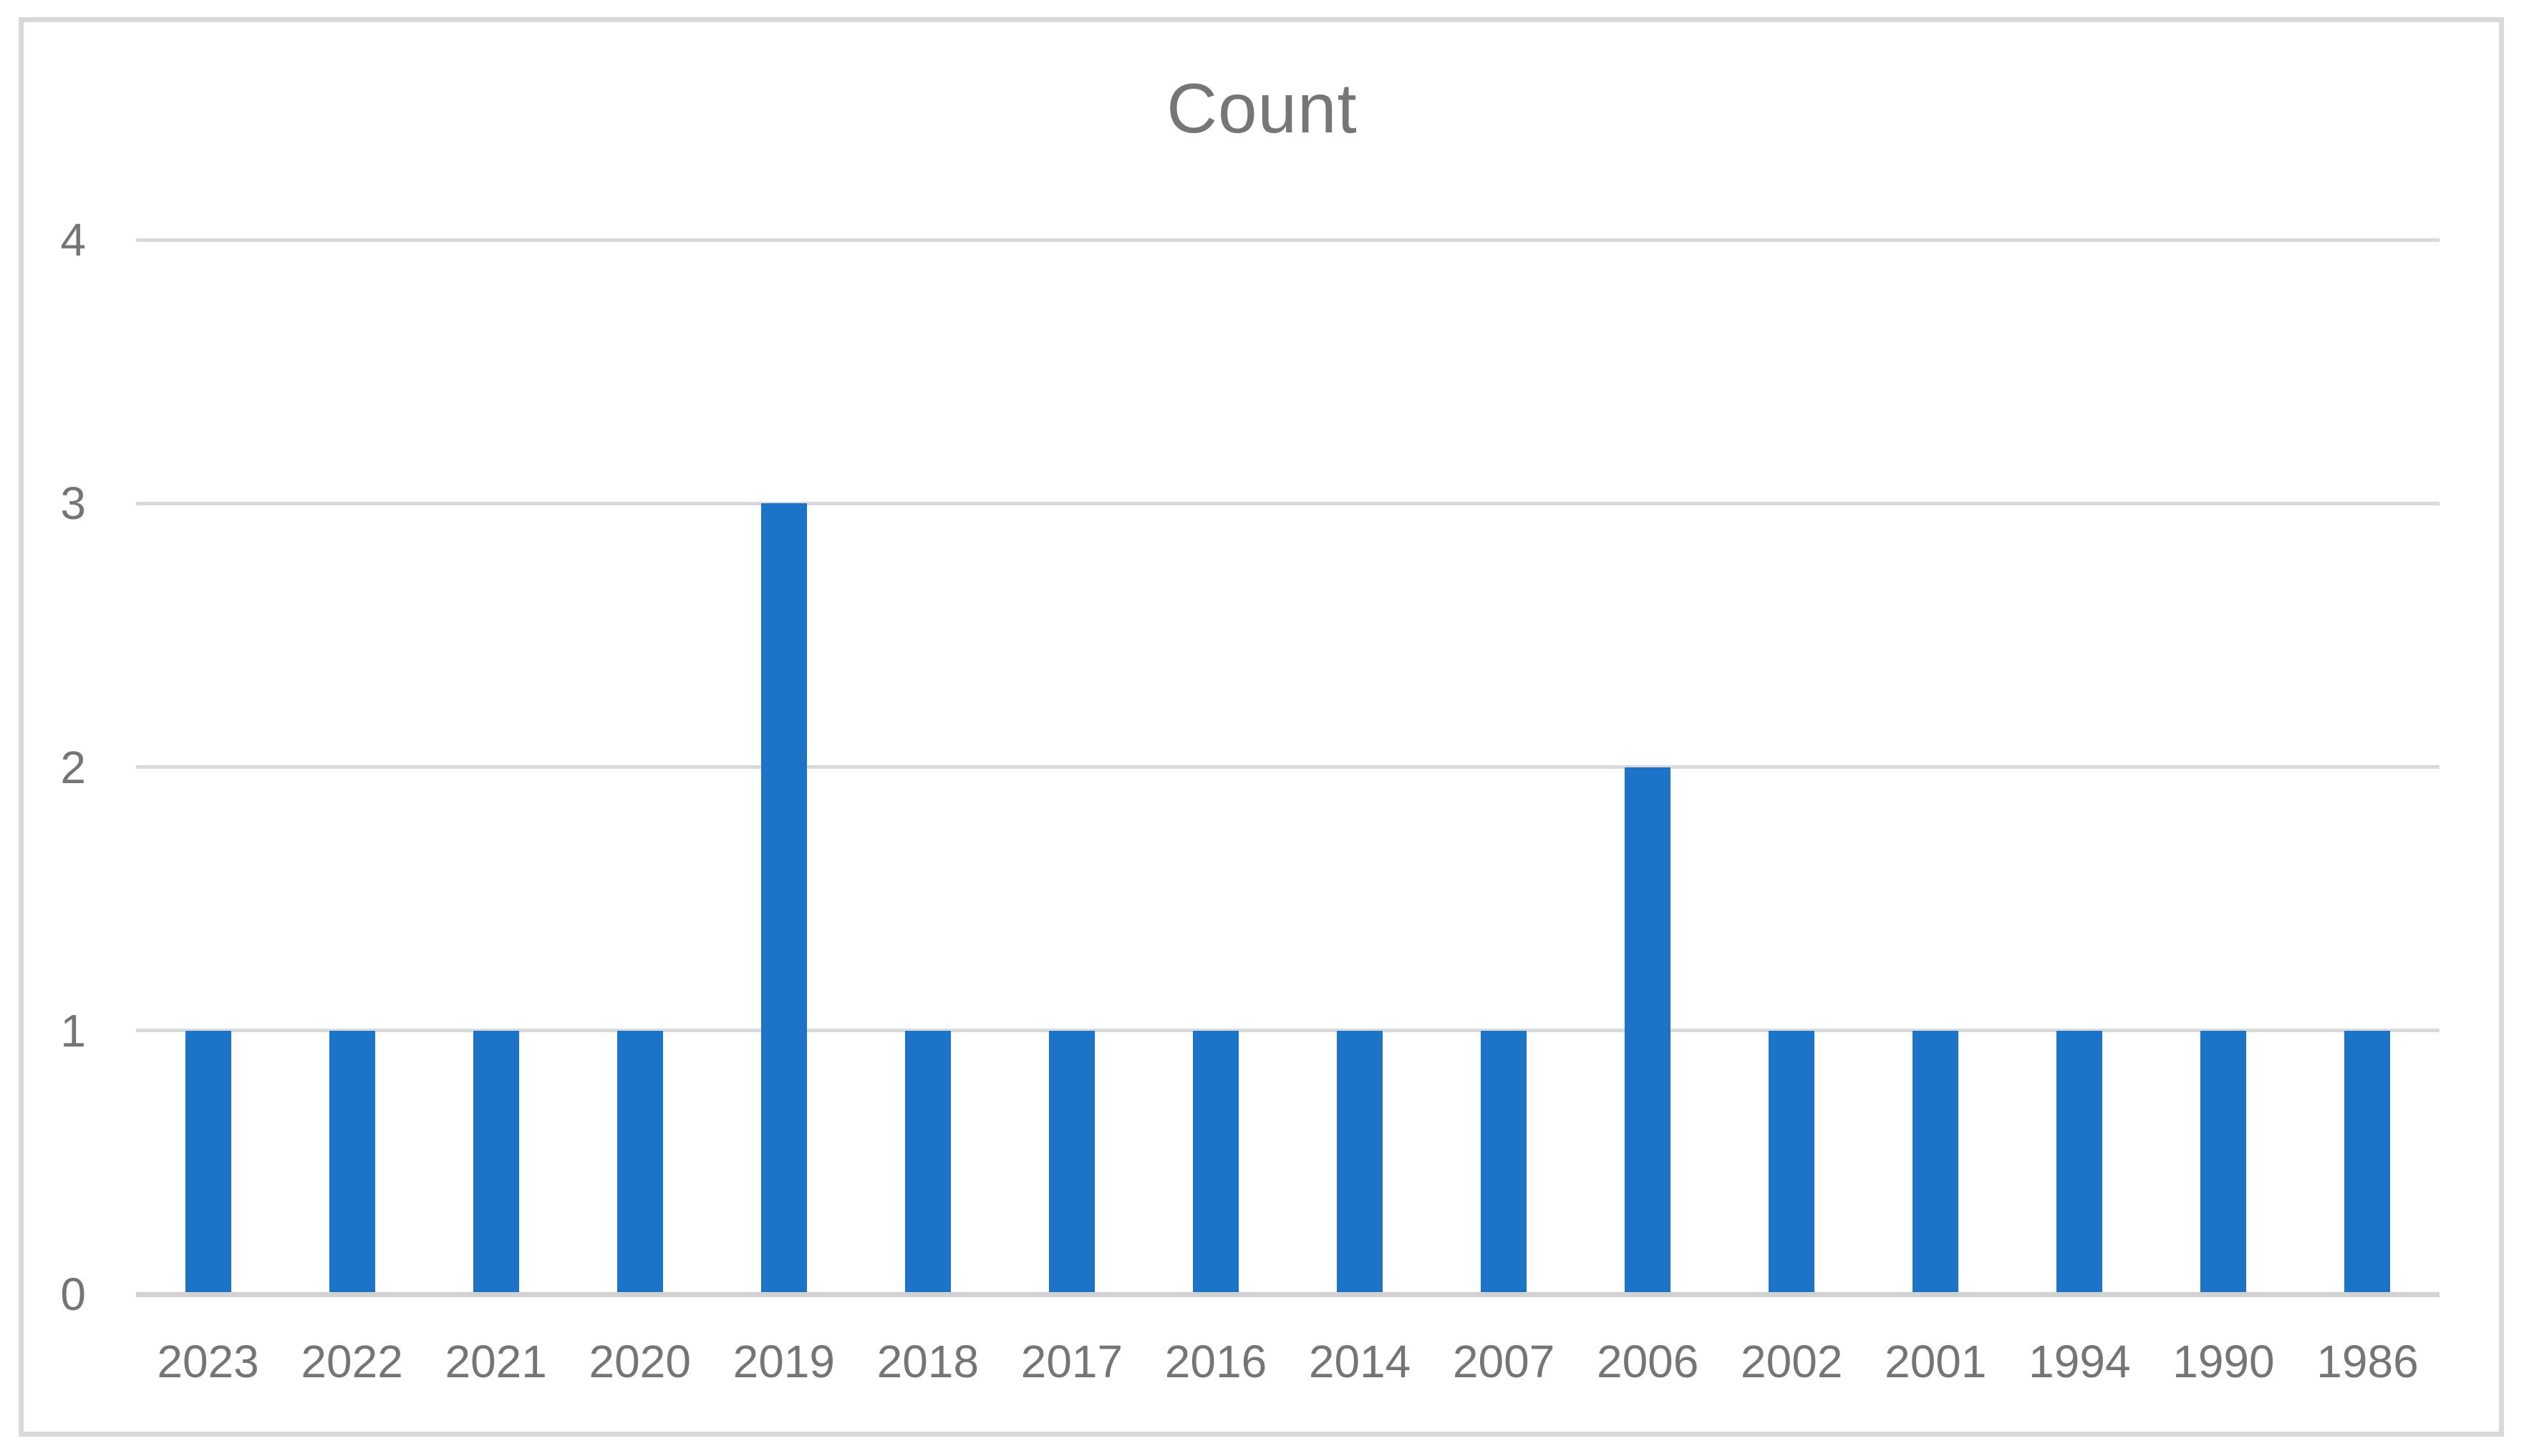  I want to click on x-tick-label-2007: 2007, so click(1503, 1361).